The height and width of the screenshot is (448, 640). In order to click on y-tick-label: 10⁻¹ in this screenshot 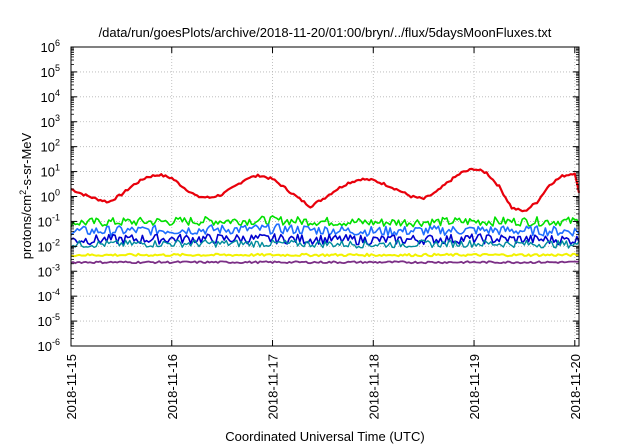, I will do `click(49, 220)`.